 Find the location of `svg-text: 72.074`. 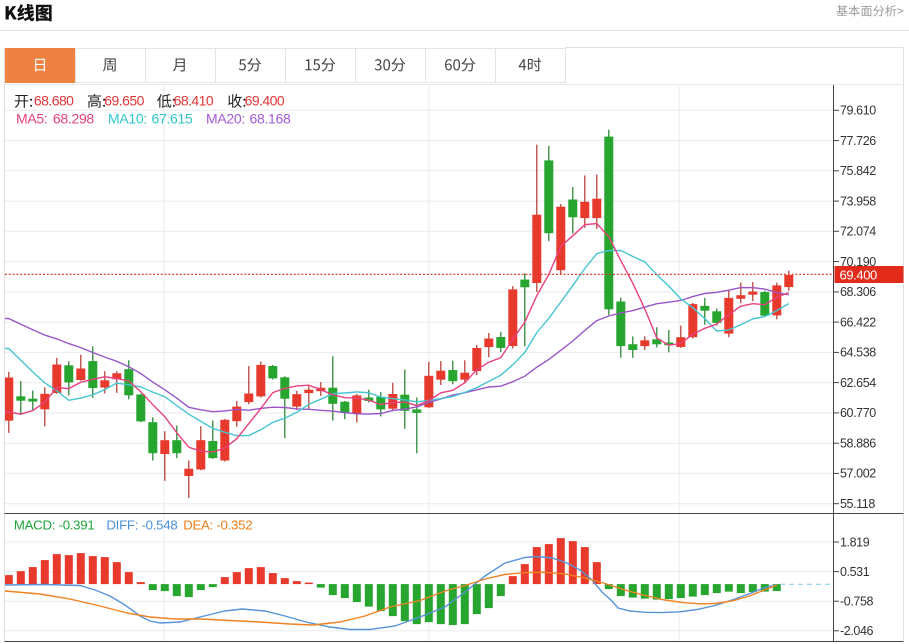

svg-text: 72.074 is located at coordinates (858, 232).